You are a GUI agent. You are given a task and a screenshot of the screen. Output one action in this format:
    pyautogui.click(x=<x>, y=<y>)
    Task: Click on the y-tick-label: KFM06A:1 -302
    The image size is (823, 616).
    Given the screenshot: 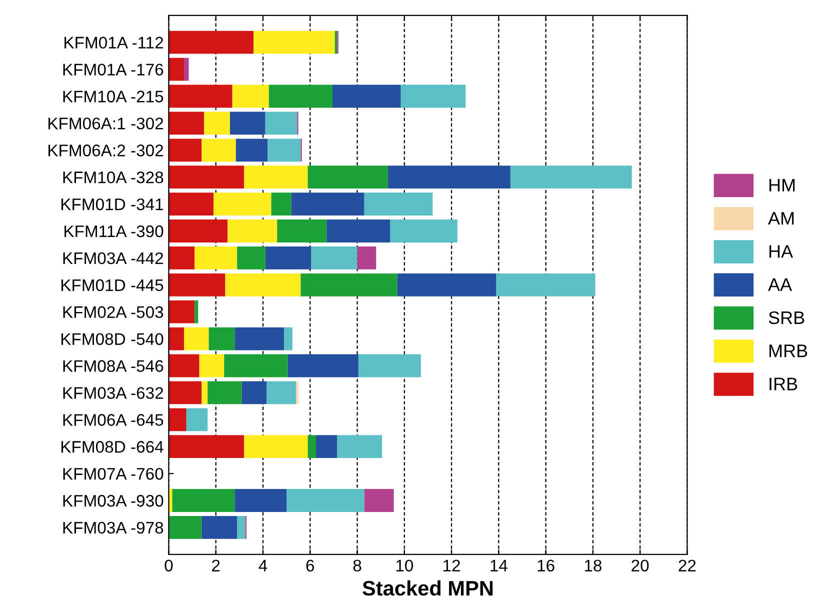 What is the action you would take?
    pyautogui.click(x=106, y=124)
    